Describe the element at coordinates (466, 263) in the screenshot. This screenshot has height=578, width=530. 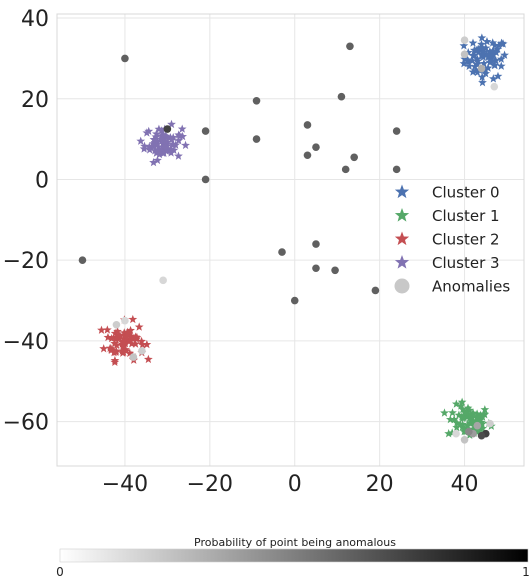
I see `legend-label: Cluster 3` at that location.